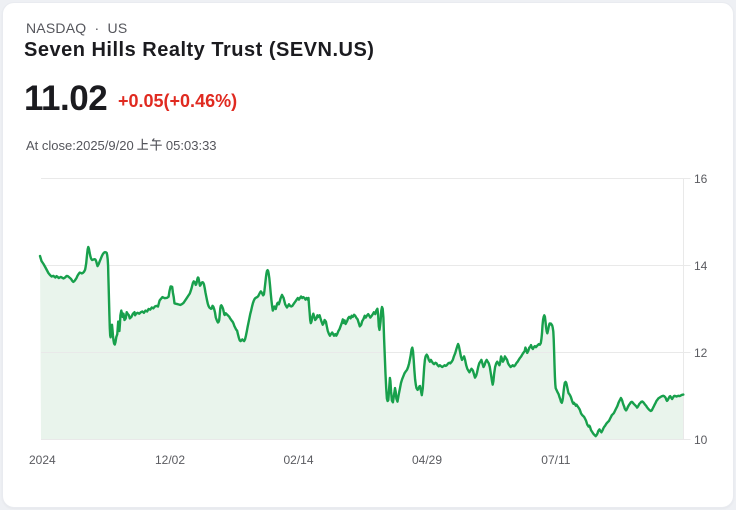  I want to click on svg-text: 14, so click(701, 266).